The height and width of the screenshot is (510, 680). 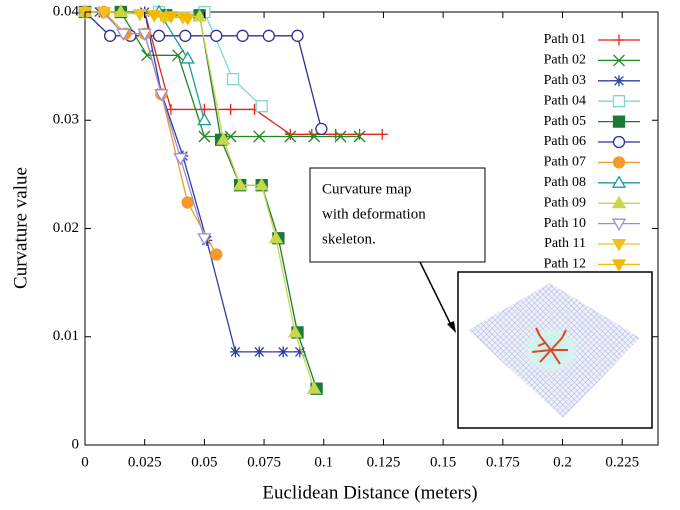 I want to click on inset, so click(x=555, y=350).